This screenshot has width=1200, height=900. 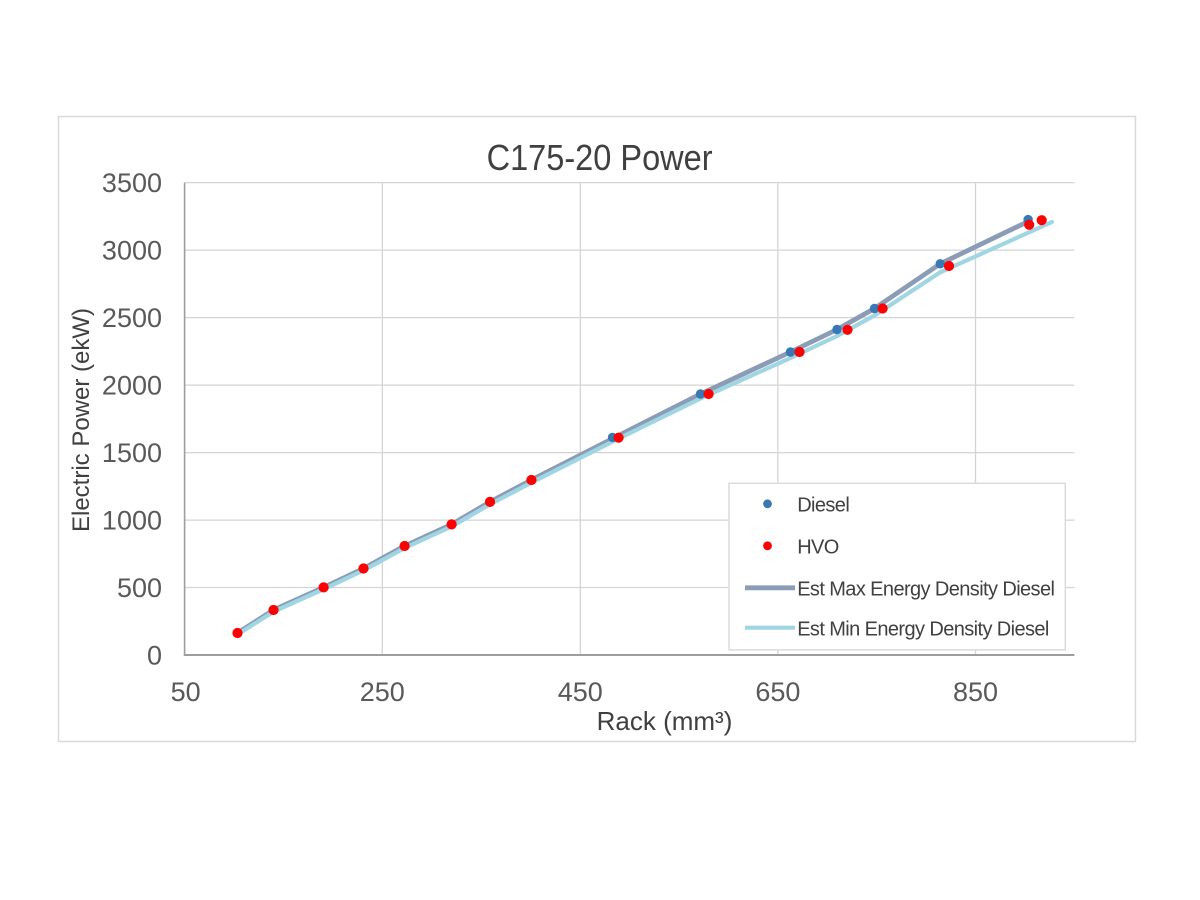 What do you see at coordinates (923, 629) in the screenshot?
I see `svg-text: Est Min Energy Density Diesel` at bounding box center [923, 629].